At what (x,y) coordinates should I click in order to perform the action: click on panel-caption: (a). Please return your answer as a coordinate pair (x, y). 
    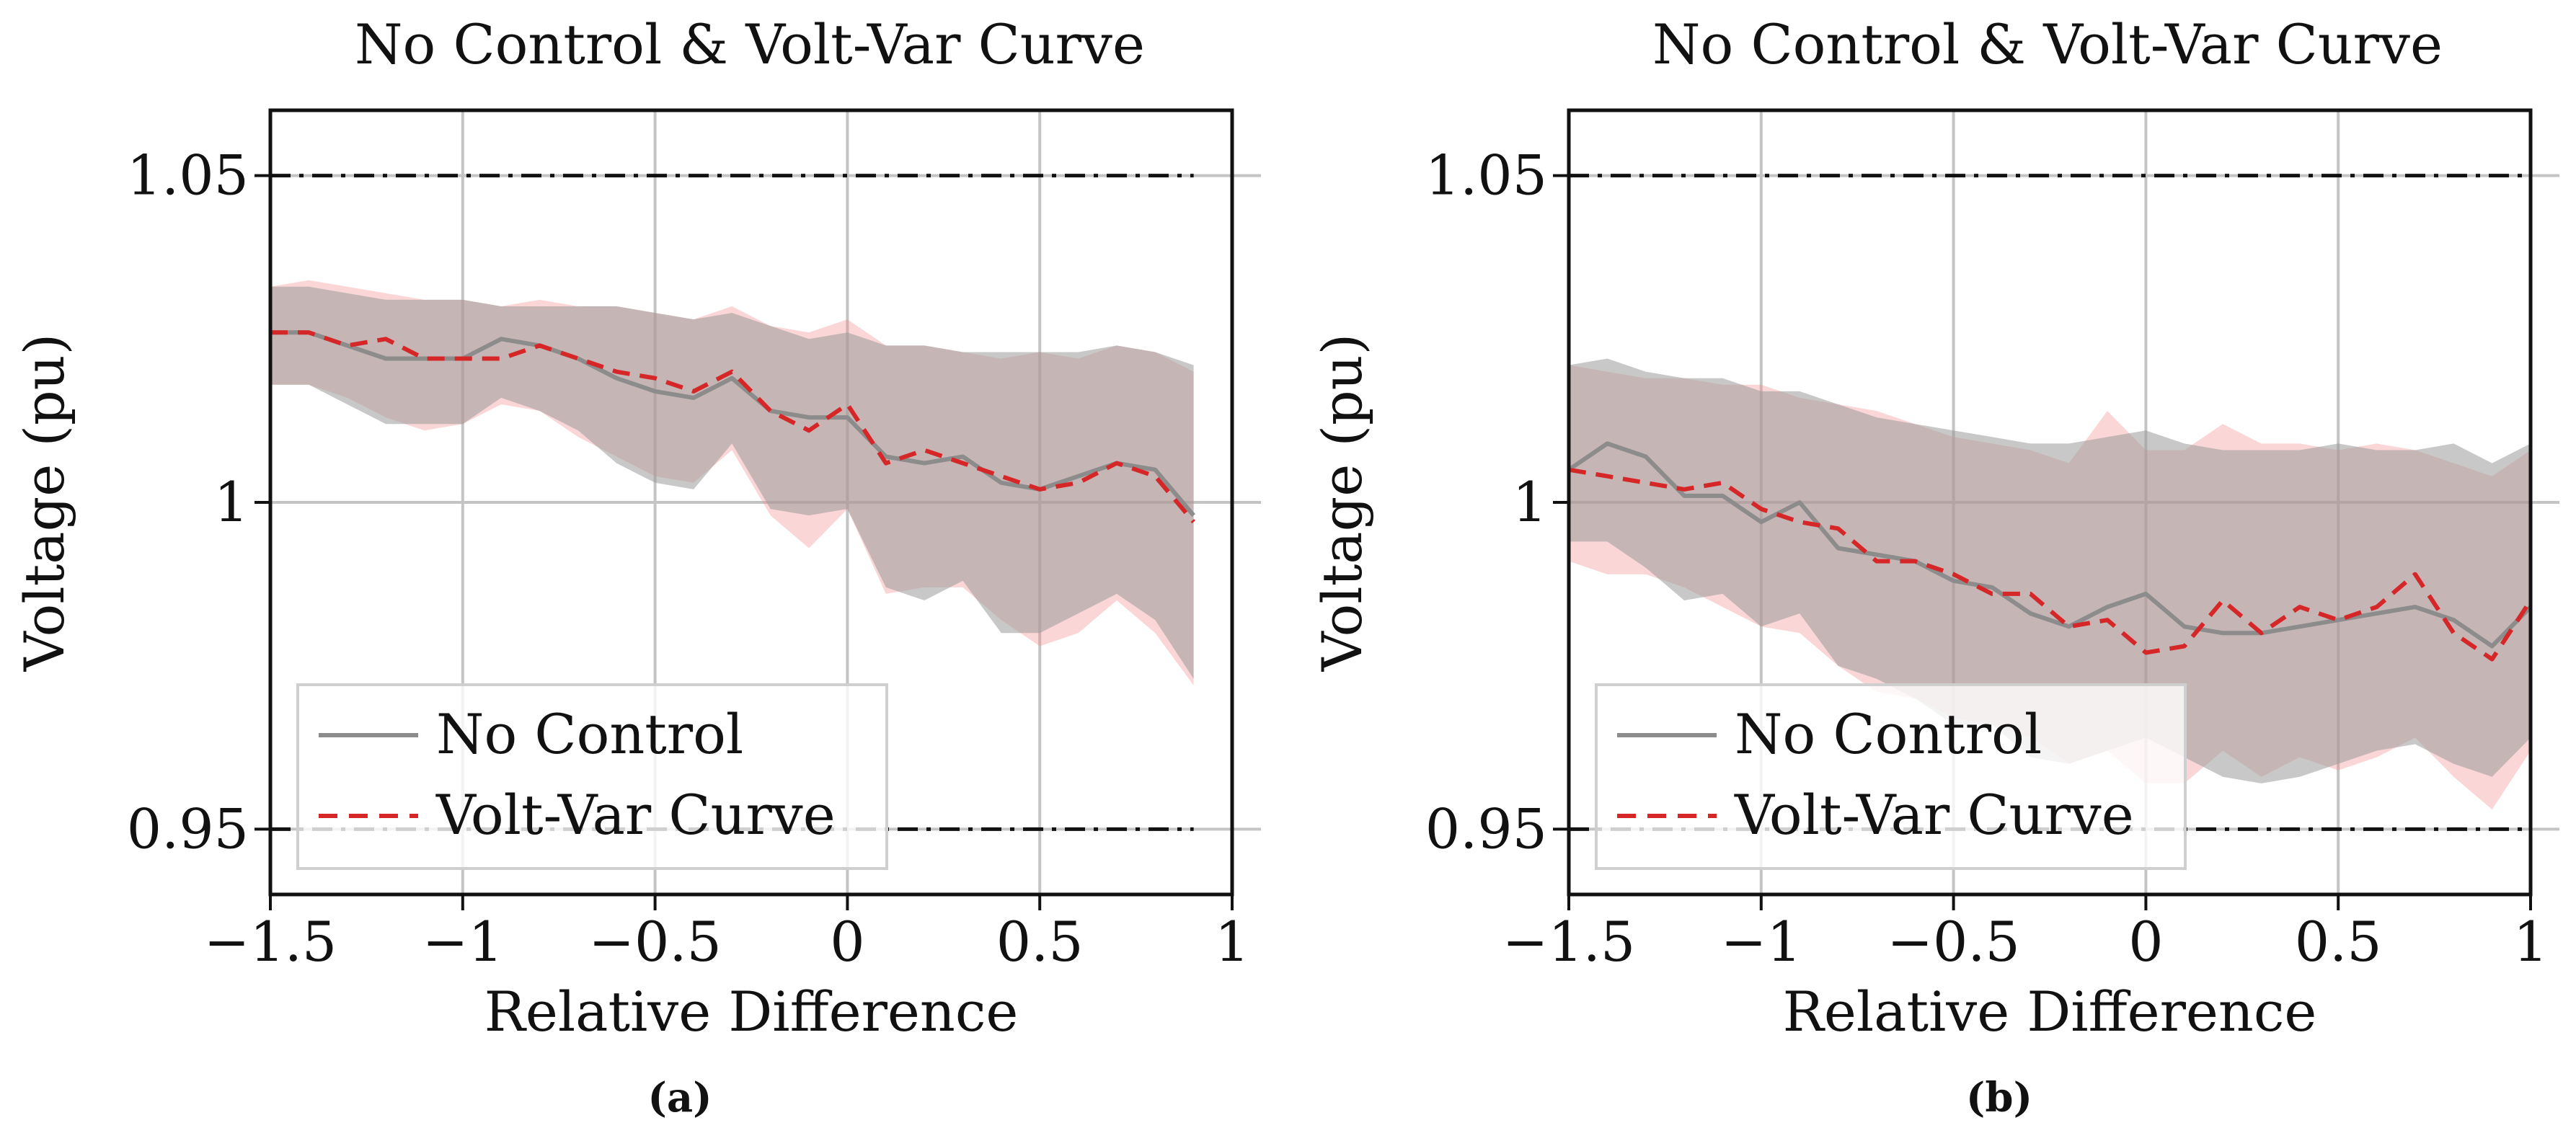
    Looking at the image, I should click on (679, 1098).